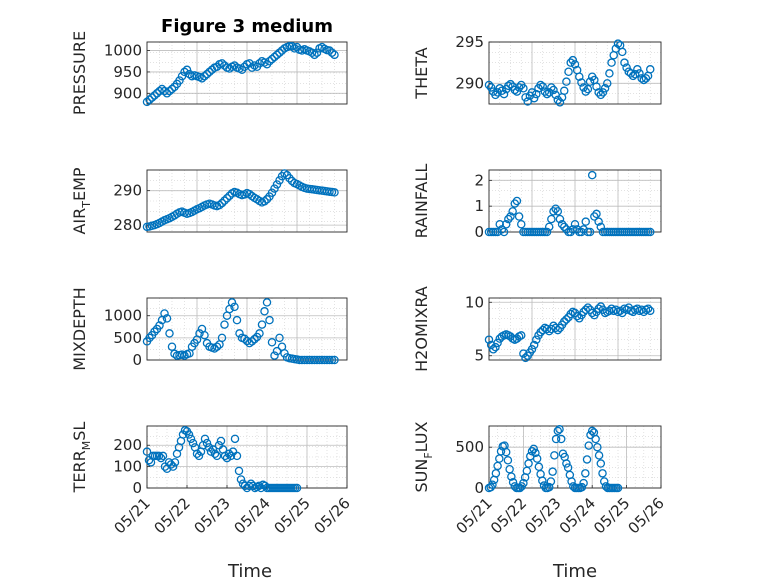 This screenshot has height=583, width=778. I want to click on x-tick-label: 05/24, so click(577, 515).